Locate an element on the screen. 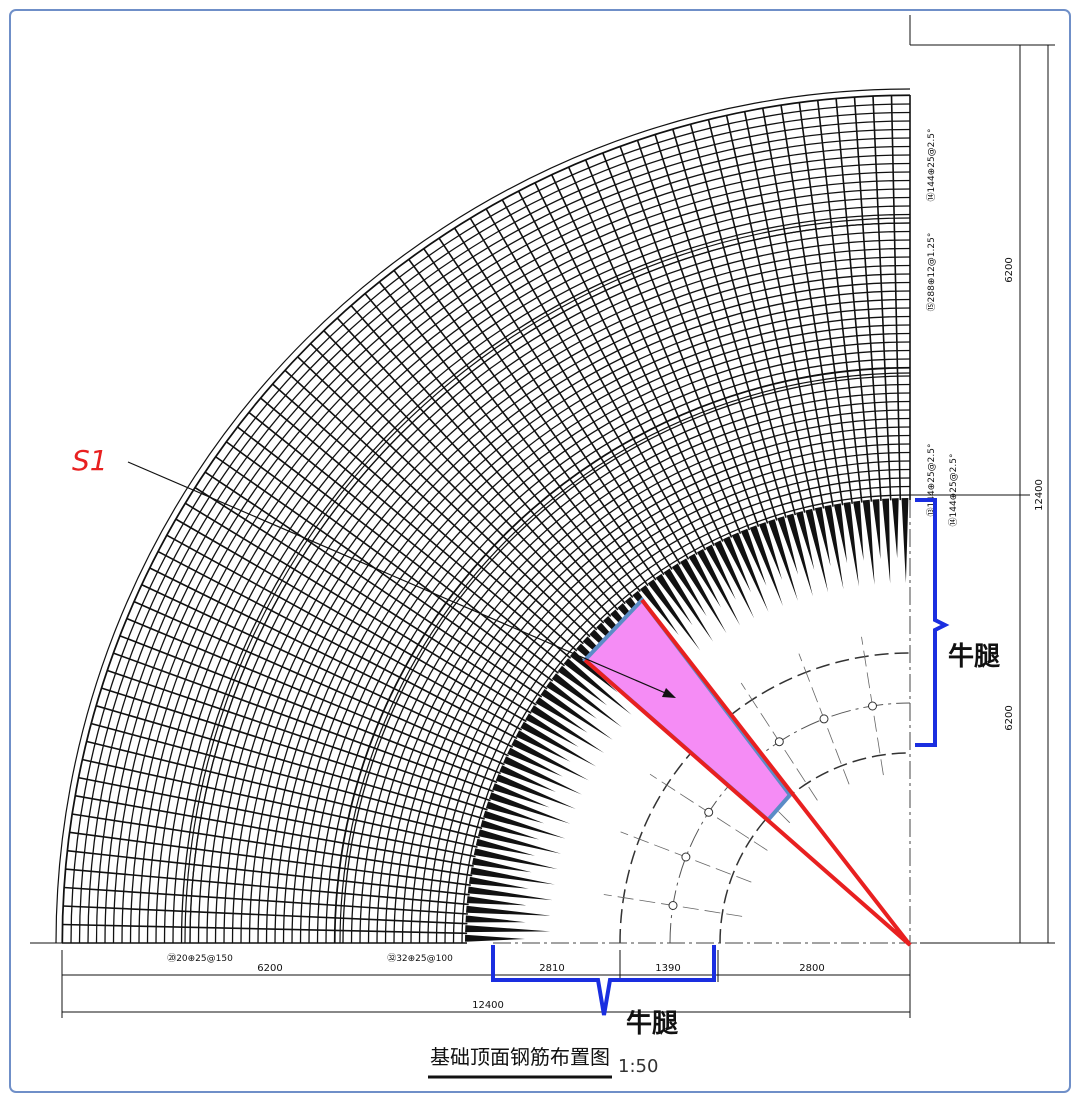  rebar-label: ⑬144⊕25@2.5° is located at coordinates (931, 480).